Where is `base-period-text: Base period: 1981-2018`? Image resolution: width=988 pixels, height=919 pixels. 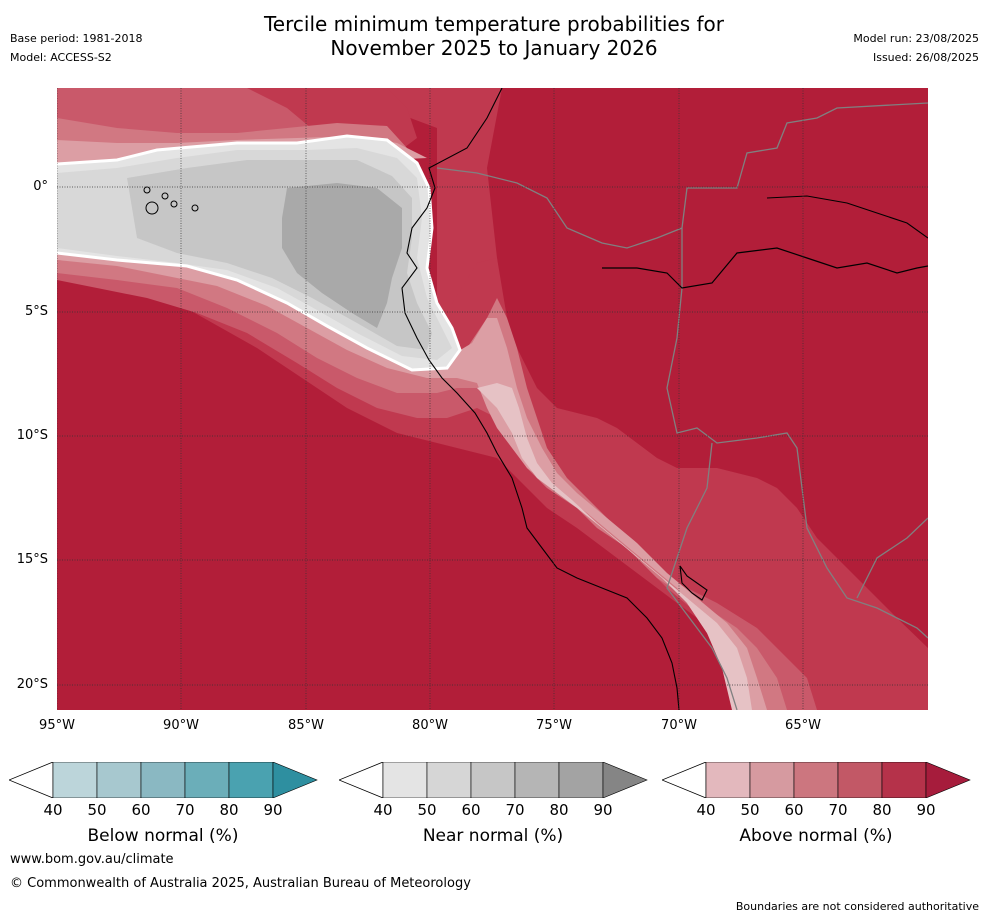 base-period-text: Base period: 1981-2018 is located at coordinates (76, 38).